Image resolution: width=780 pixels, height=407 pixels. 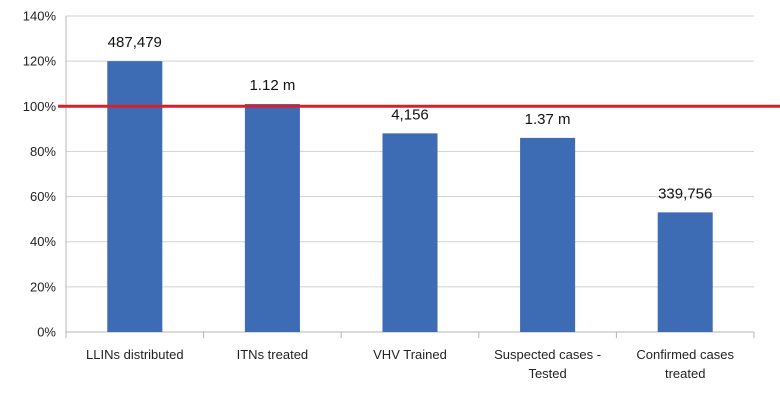 I want to click on x-category-label-line: Tested, so click(x=547, y=373).